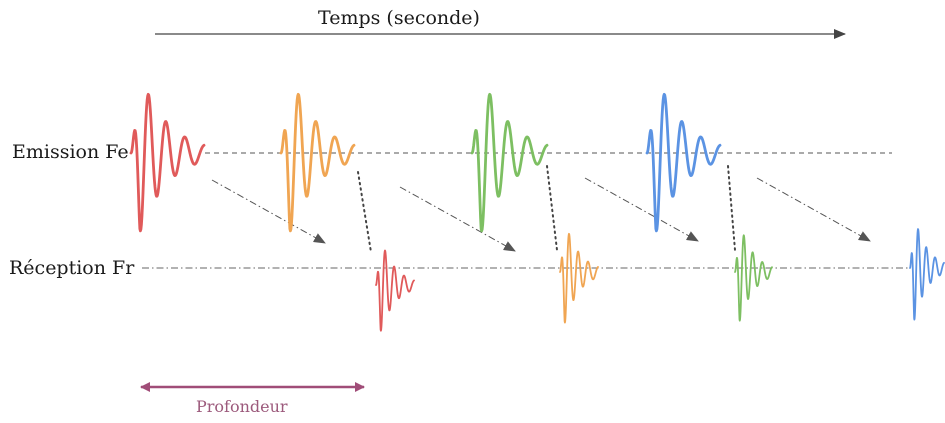 Image resolution: width=945 pixels, height=423 pixels. I want to click on depth-label: Profondeur, so click(242, 406).